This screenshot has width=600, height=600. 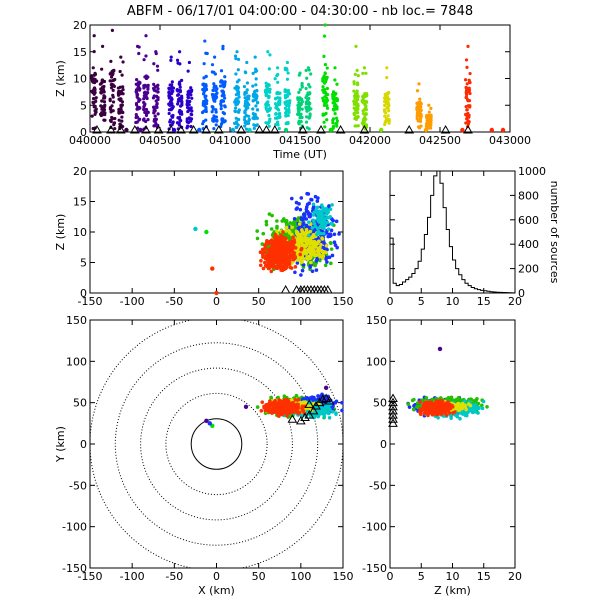 What do you see at coordinates (174, 301) in the screenshot?
I see `x-tick-label: -50` at bounding box center [174, 301].